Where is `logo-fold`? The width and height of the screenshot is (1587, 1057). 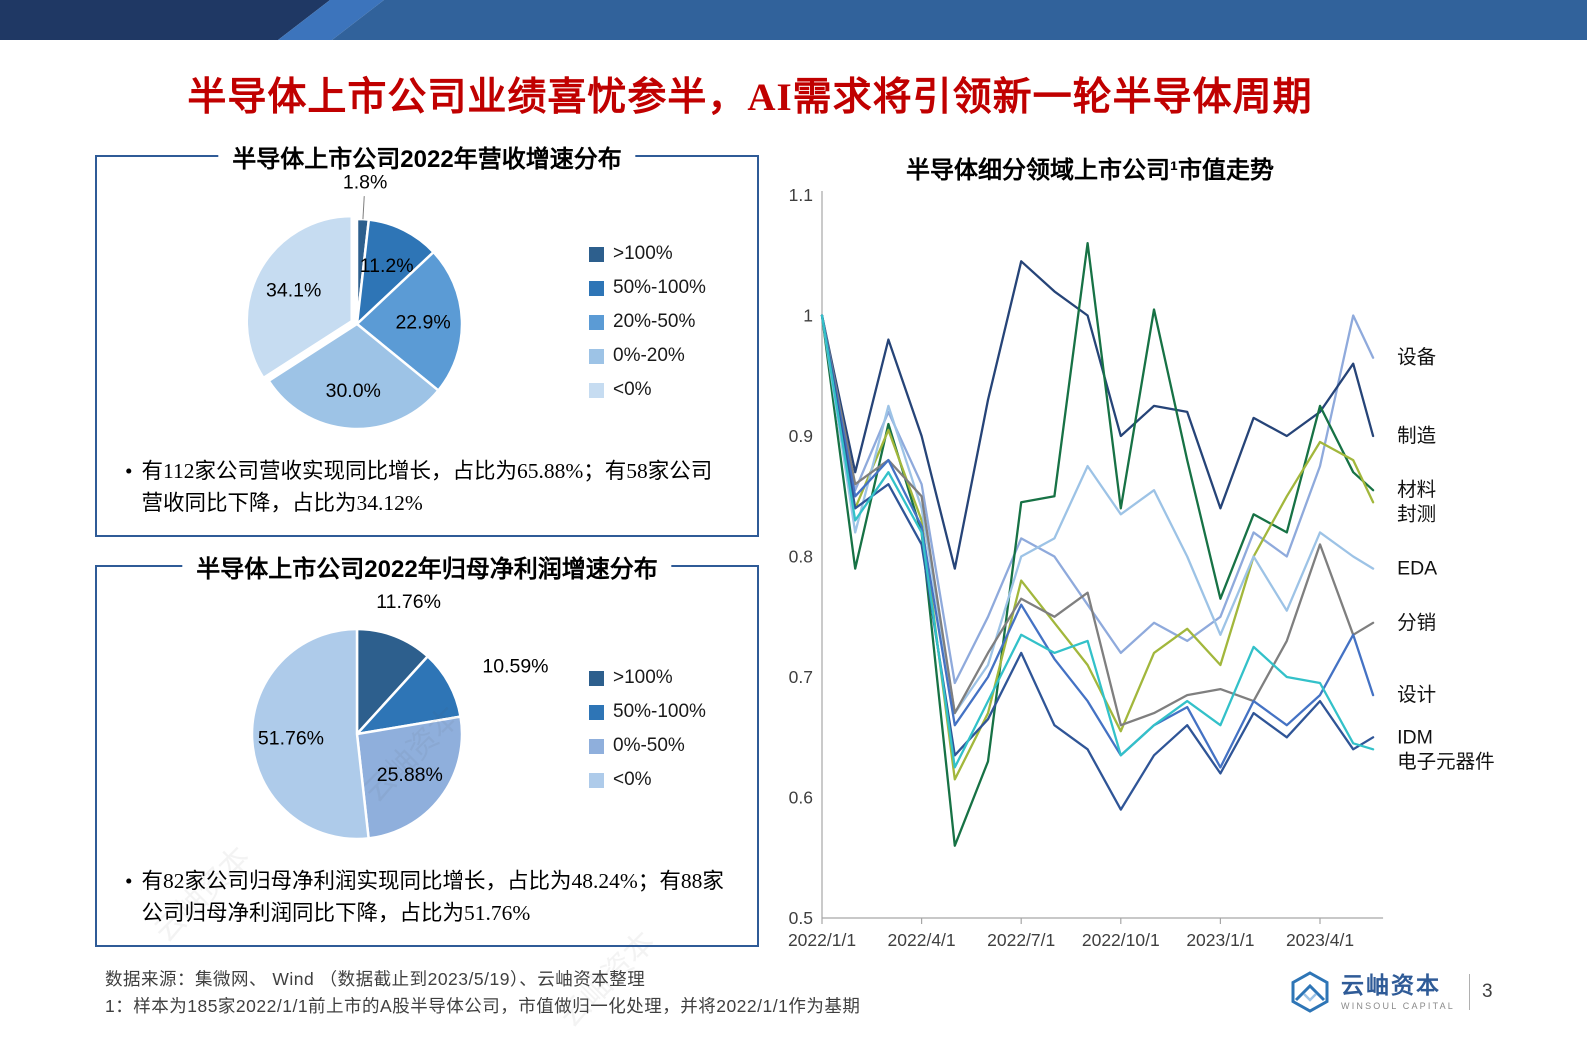
logo-fold is located at coordinates (1310, 997).